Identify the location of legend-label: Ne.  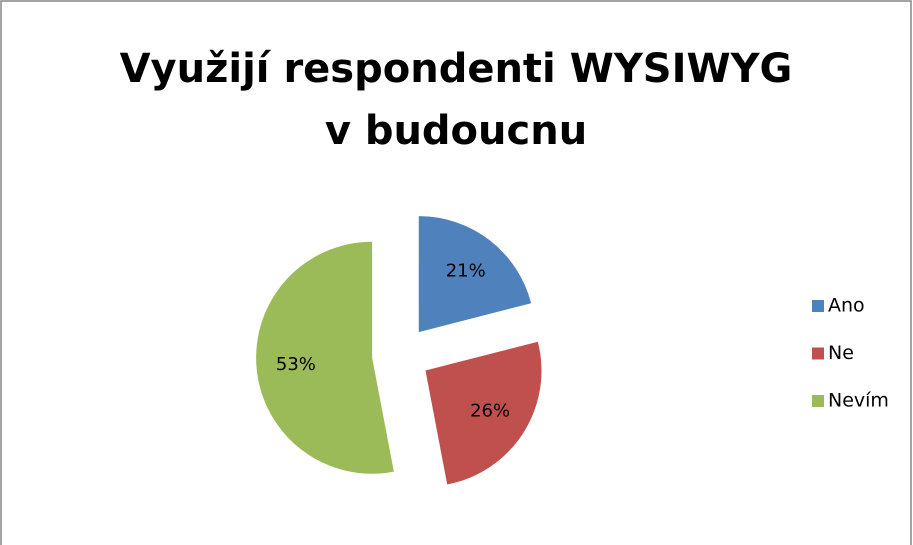
(841, 353).